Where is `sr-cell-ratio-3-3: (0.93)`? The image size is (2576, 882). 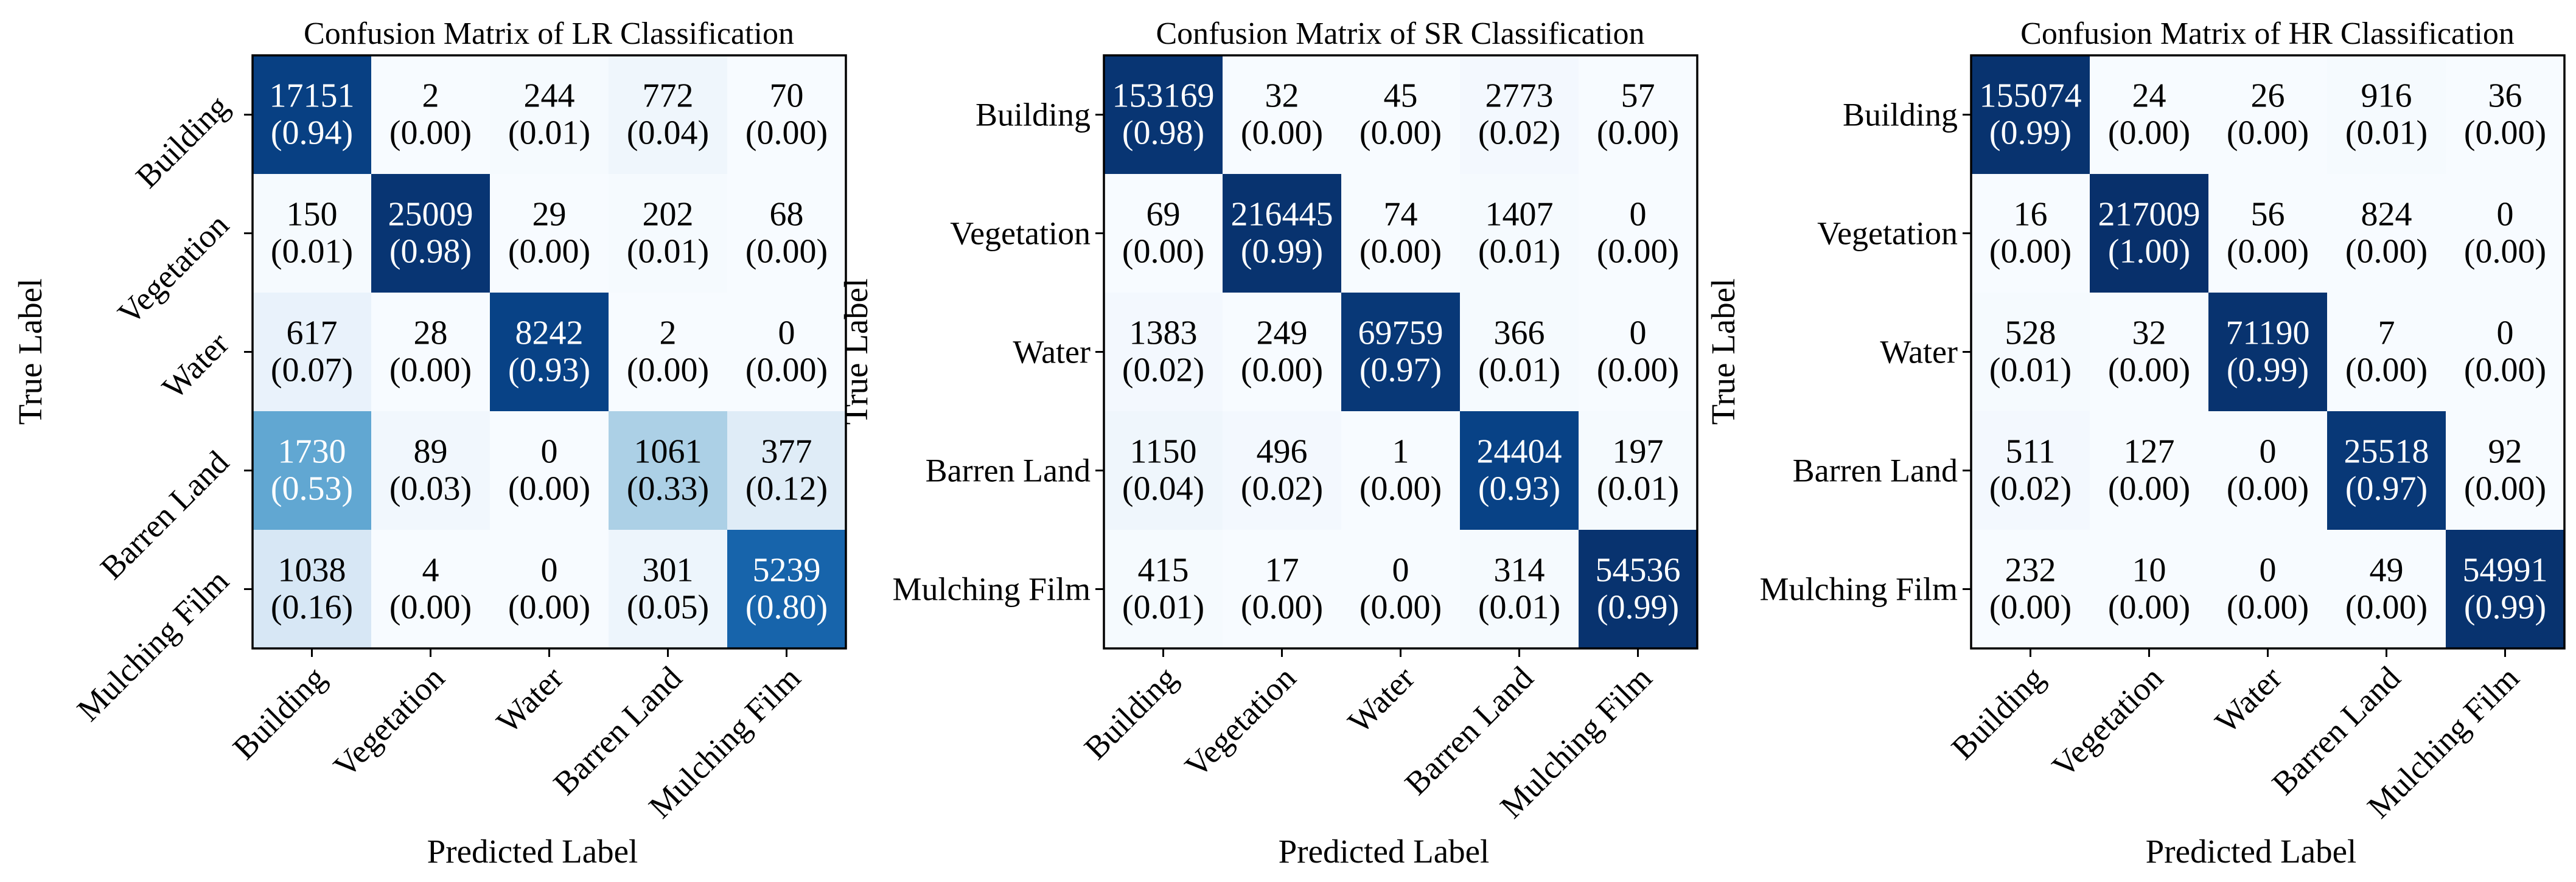
sr-cell-ratio-3-3: (0.93) is located at coordinates (1519, 489).